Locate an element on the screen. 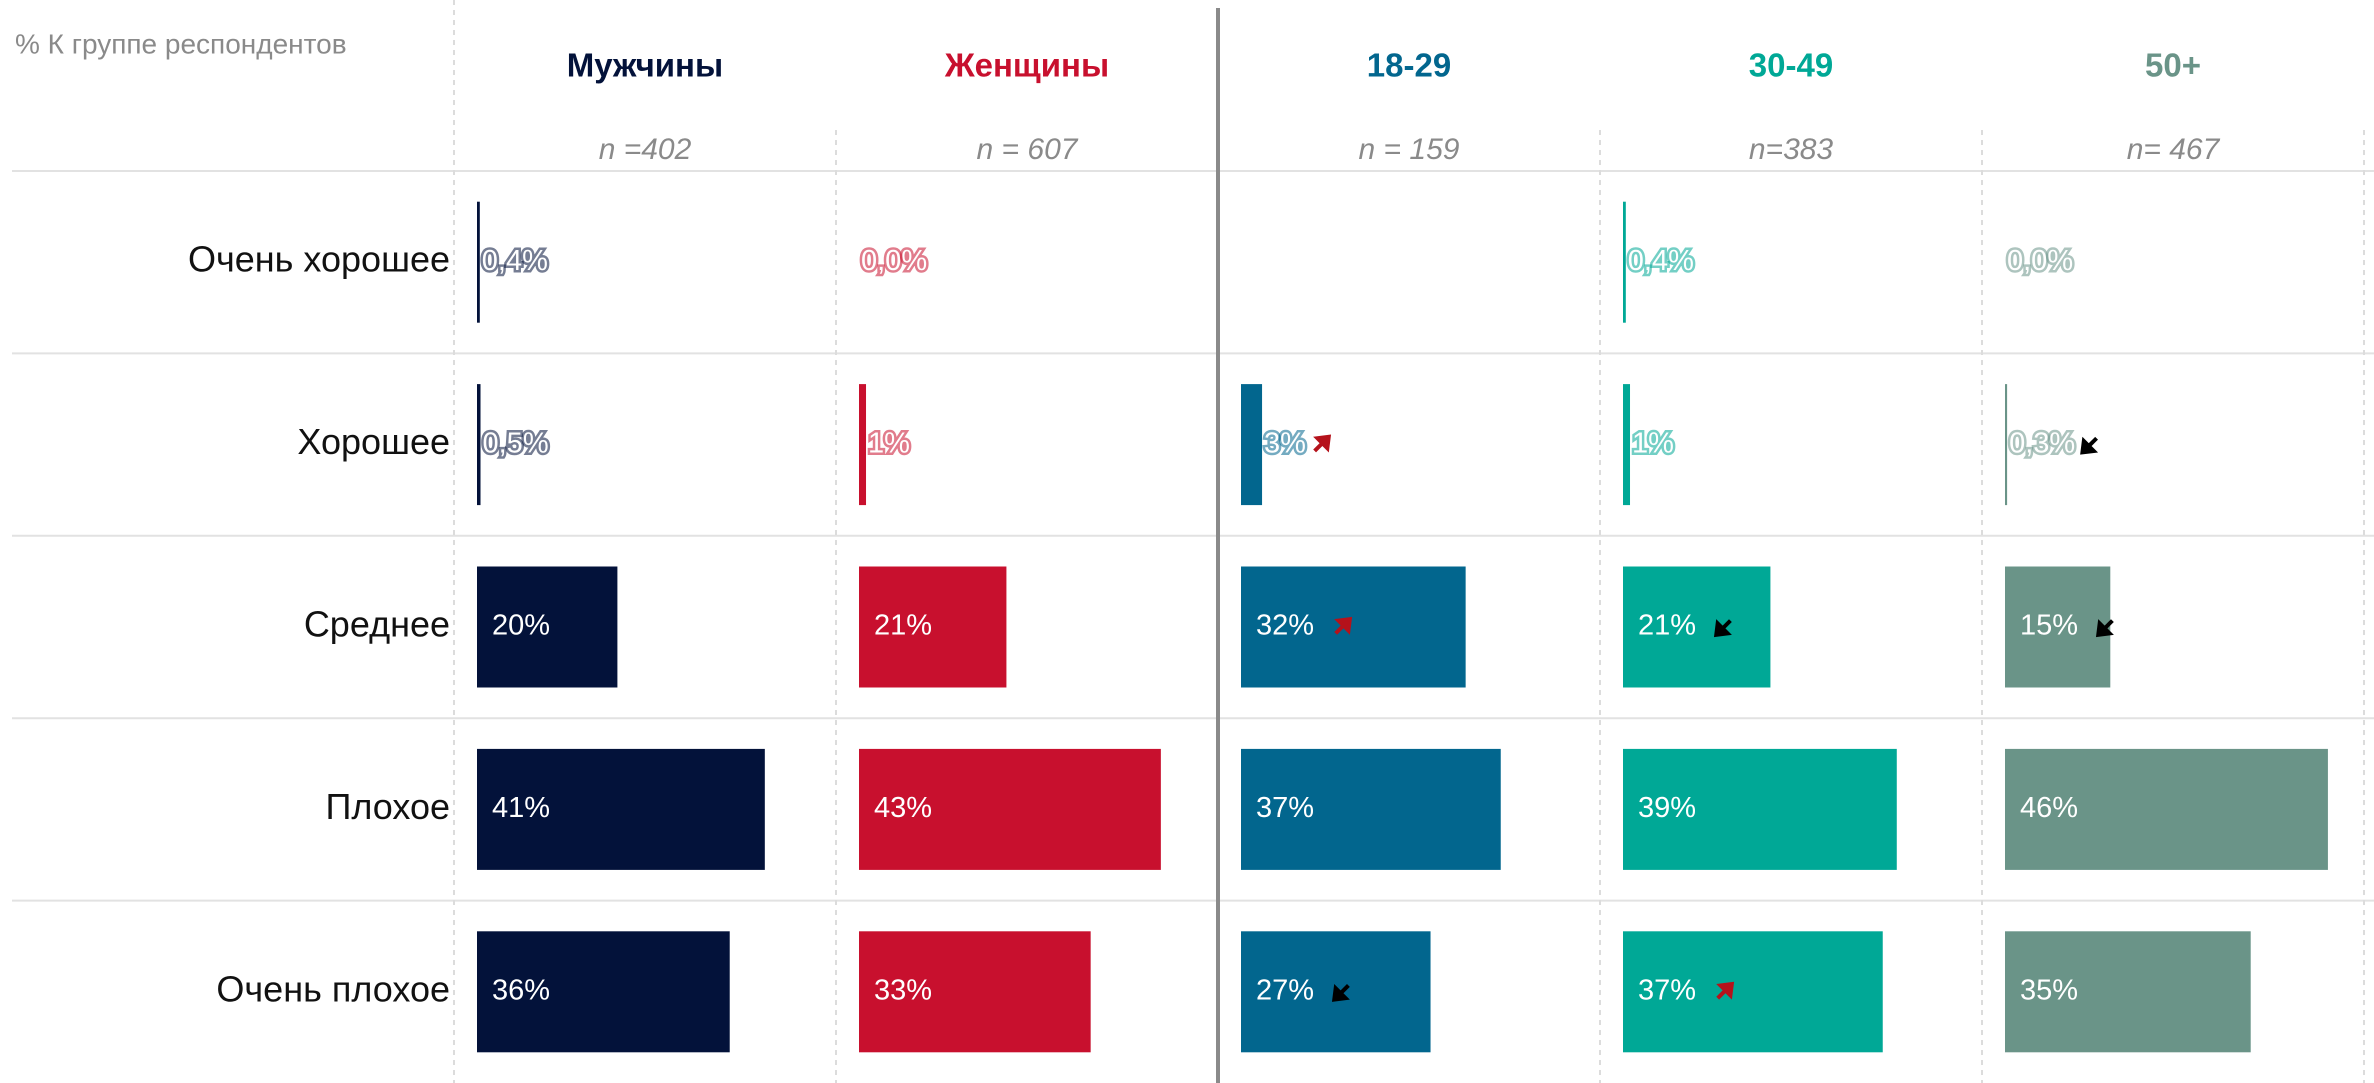  value-label: 39% is located at coordinates (1667, 808).